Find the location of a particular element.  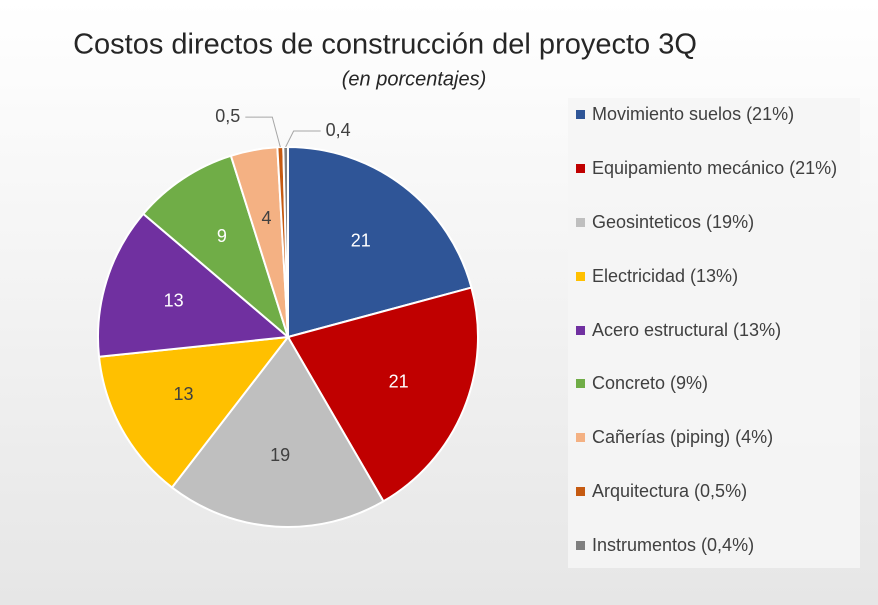

legend-label: Arquitectura (0,5%) is located at coordinates (670, 491).